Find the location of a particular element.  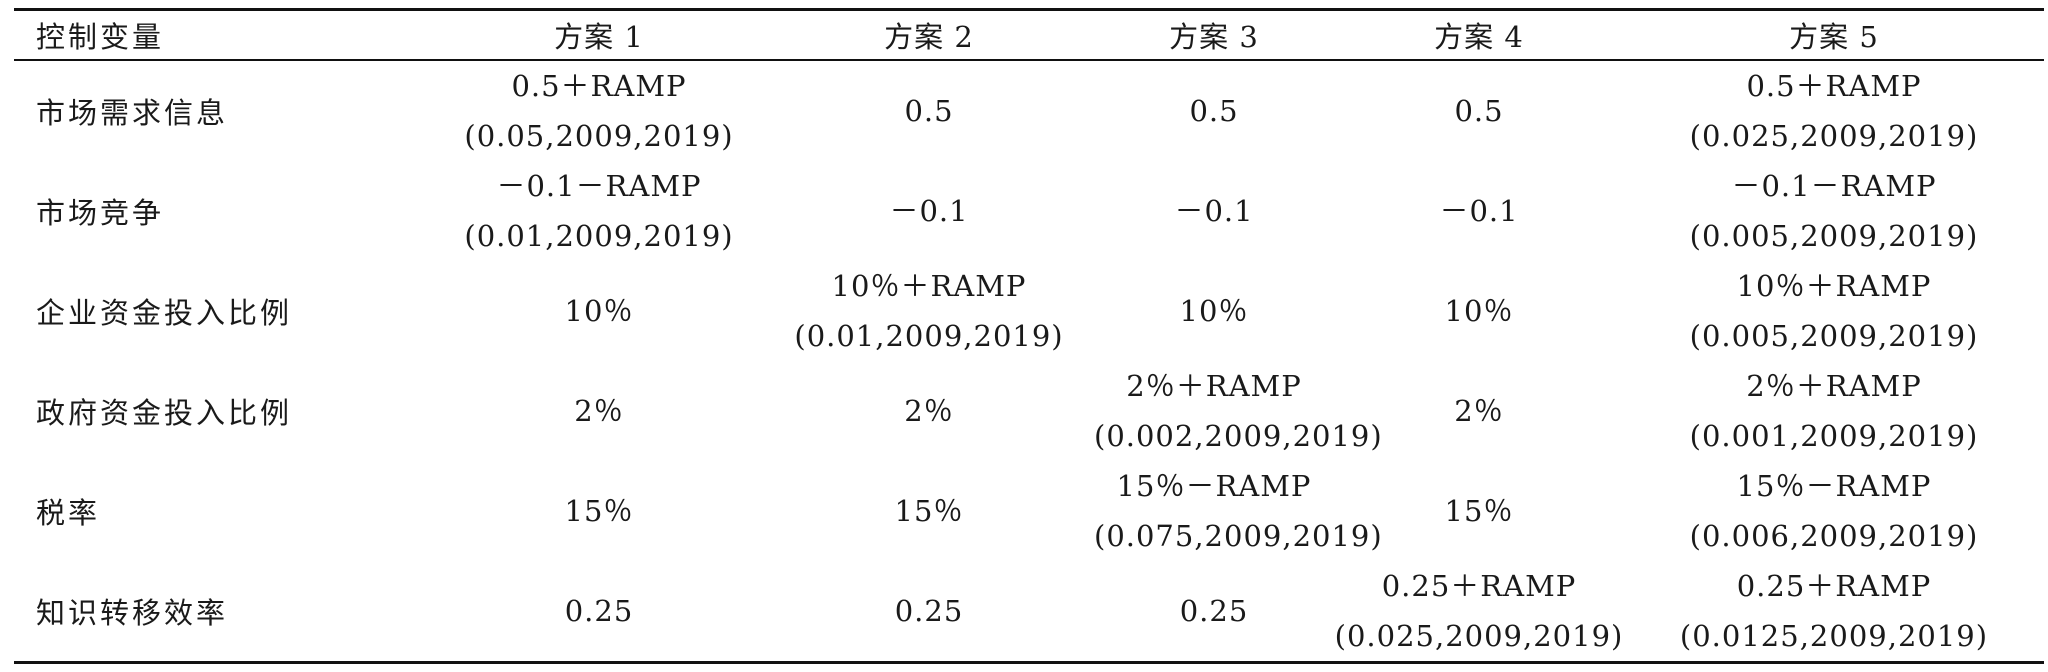

table-cell-scheme-3: －0.1 is located at coordinates (1214, 211).